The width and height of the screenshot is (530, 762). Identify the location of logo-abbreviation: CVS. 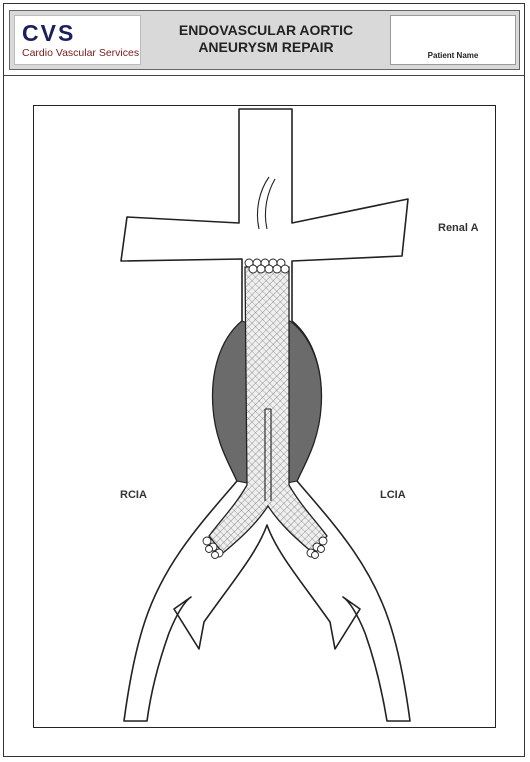
(49, 33).